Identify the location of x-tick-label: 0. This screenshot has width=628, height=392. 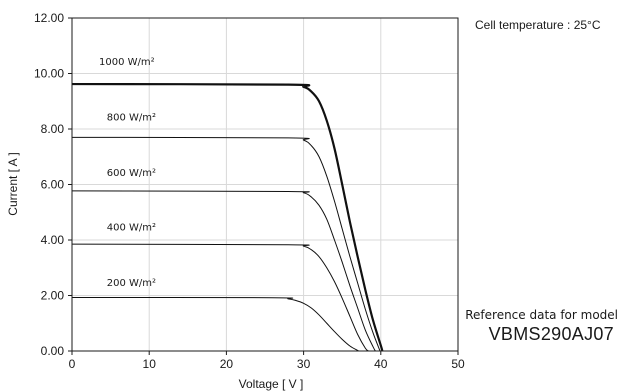
(72, 364).